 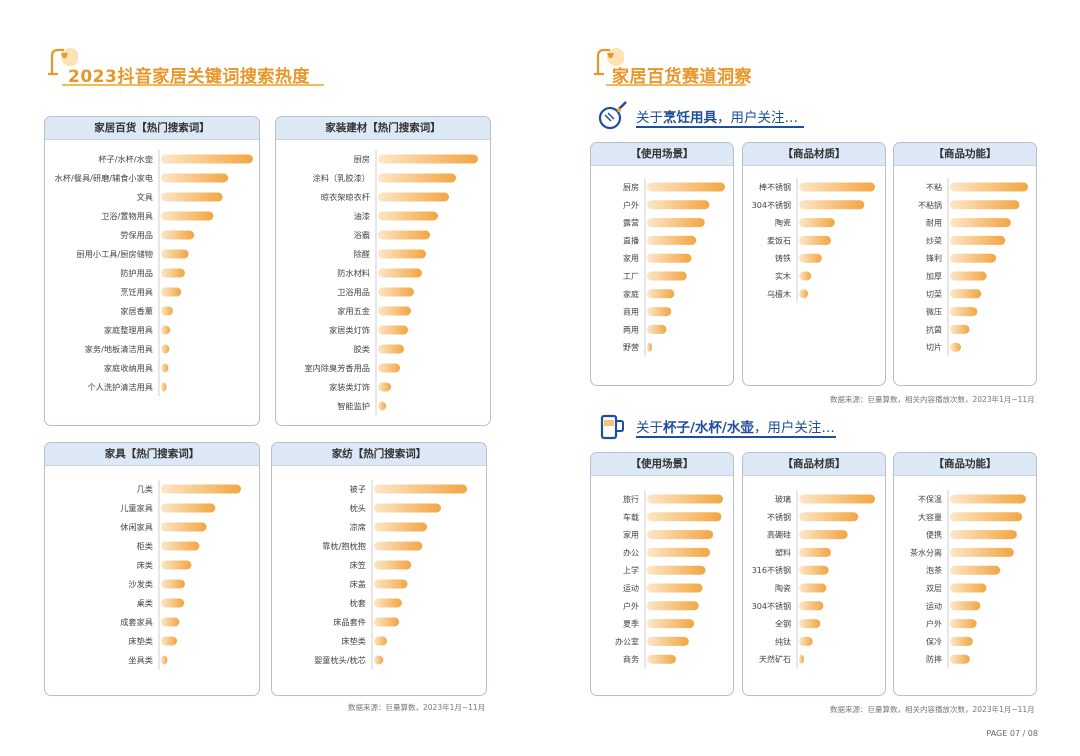 What do you see at coordinates (783, 499) in the screenshot?
I see `category-label: 玻璃` at bounding box center [783, 499].